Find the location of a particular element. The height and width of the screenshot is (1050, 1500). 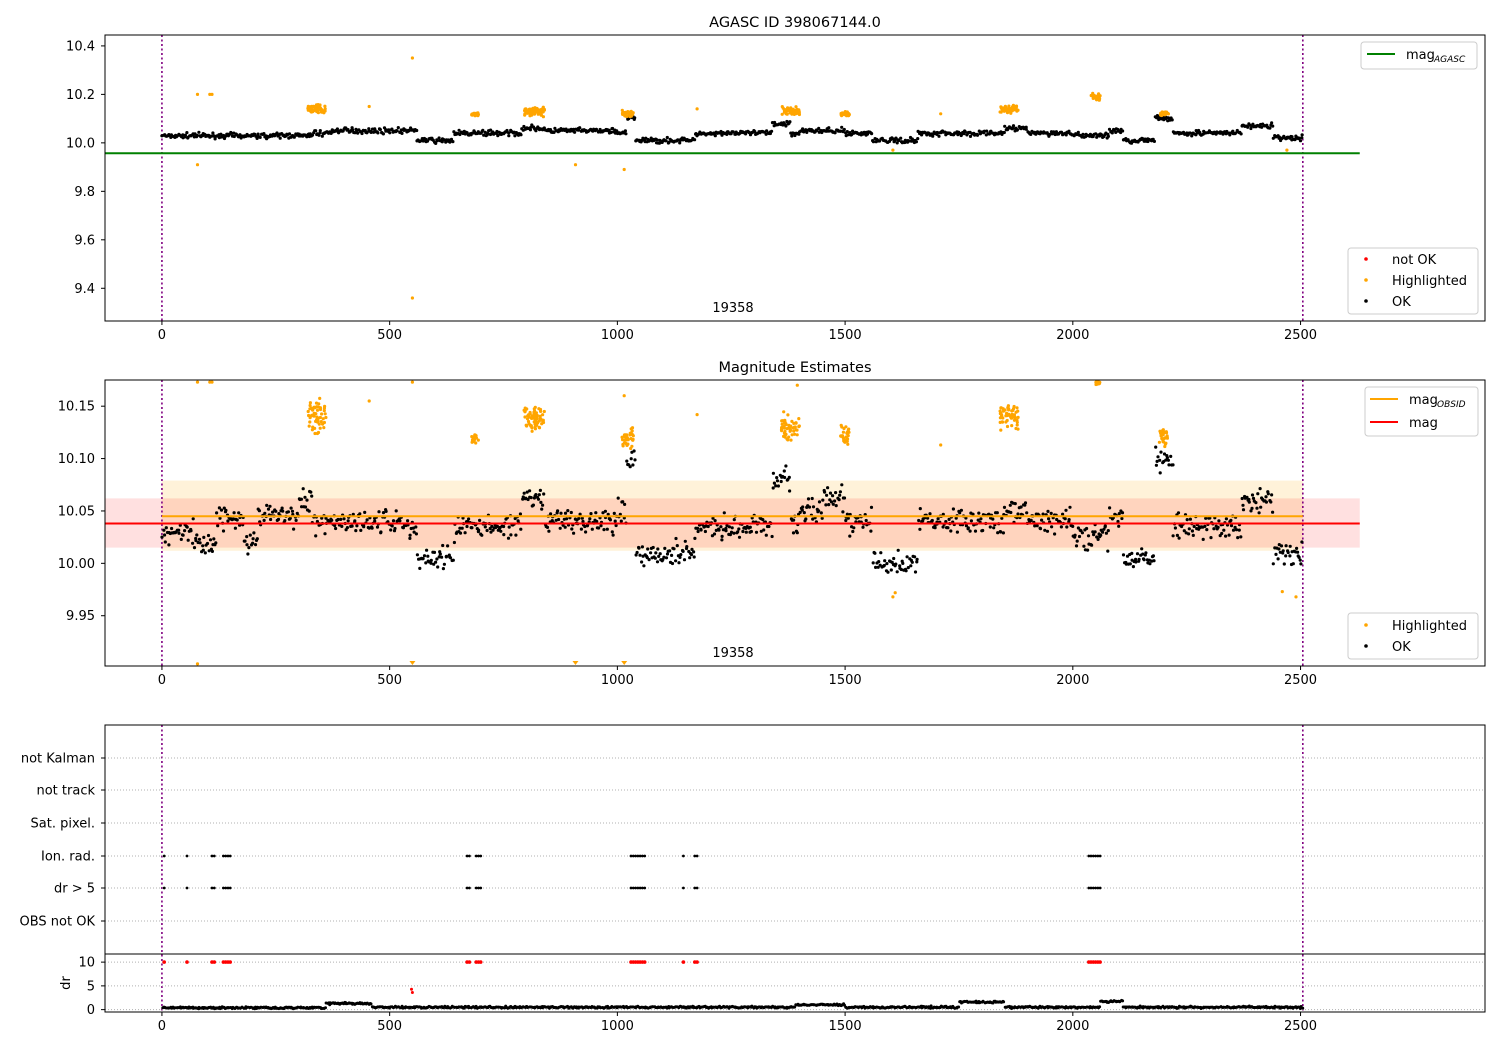

ion-rad-flag-point is located at coordinates (1091, 856).